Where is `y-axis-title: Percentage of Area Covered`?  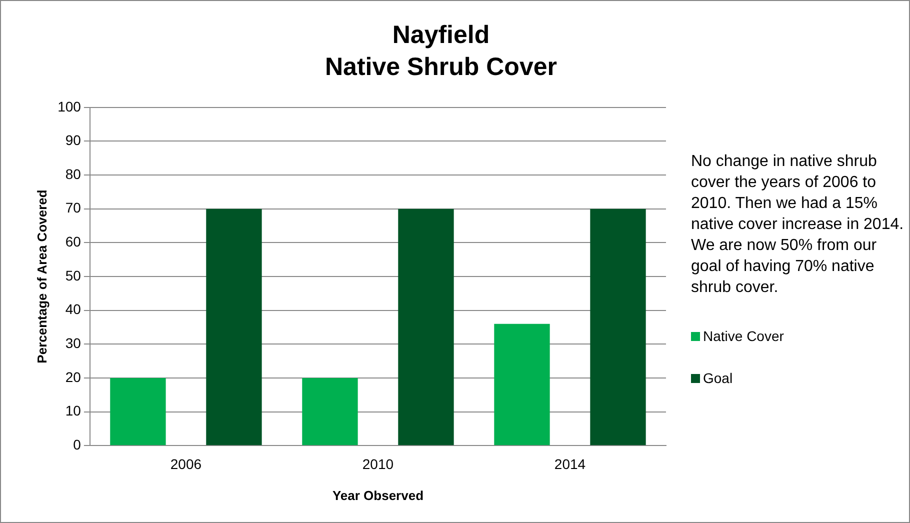 y-axis-title: Percentage of Area Covered is located at coordinates (42, 277).